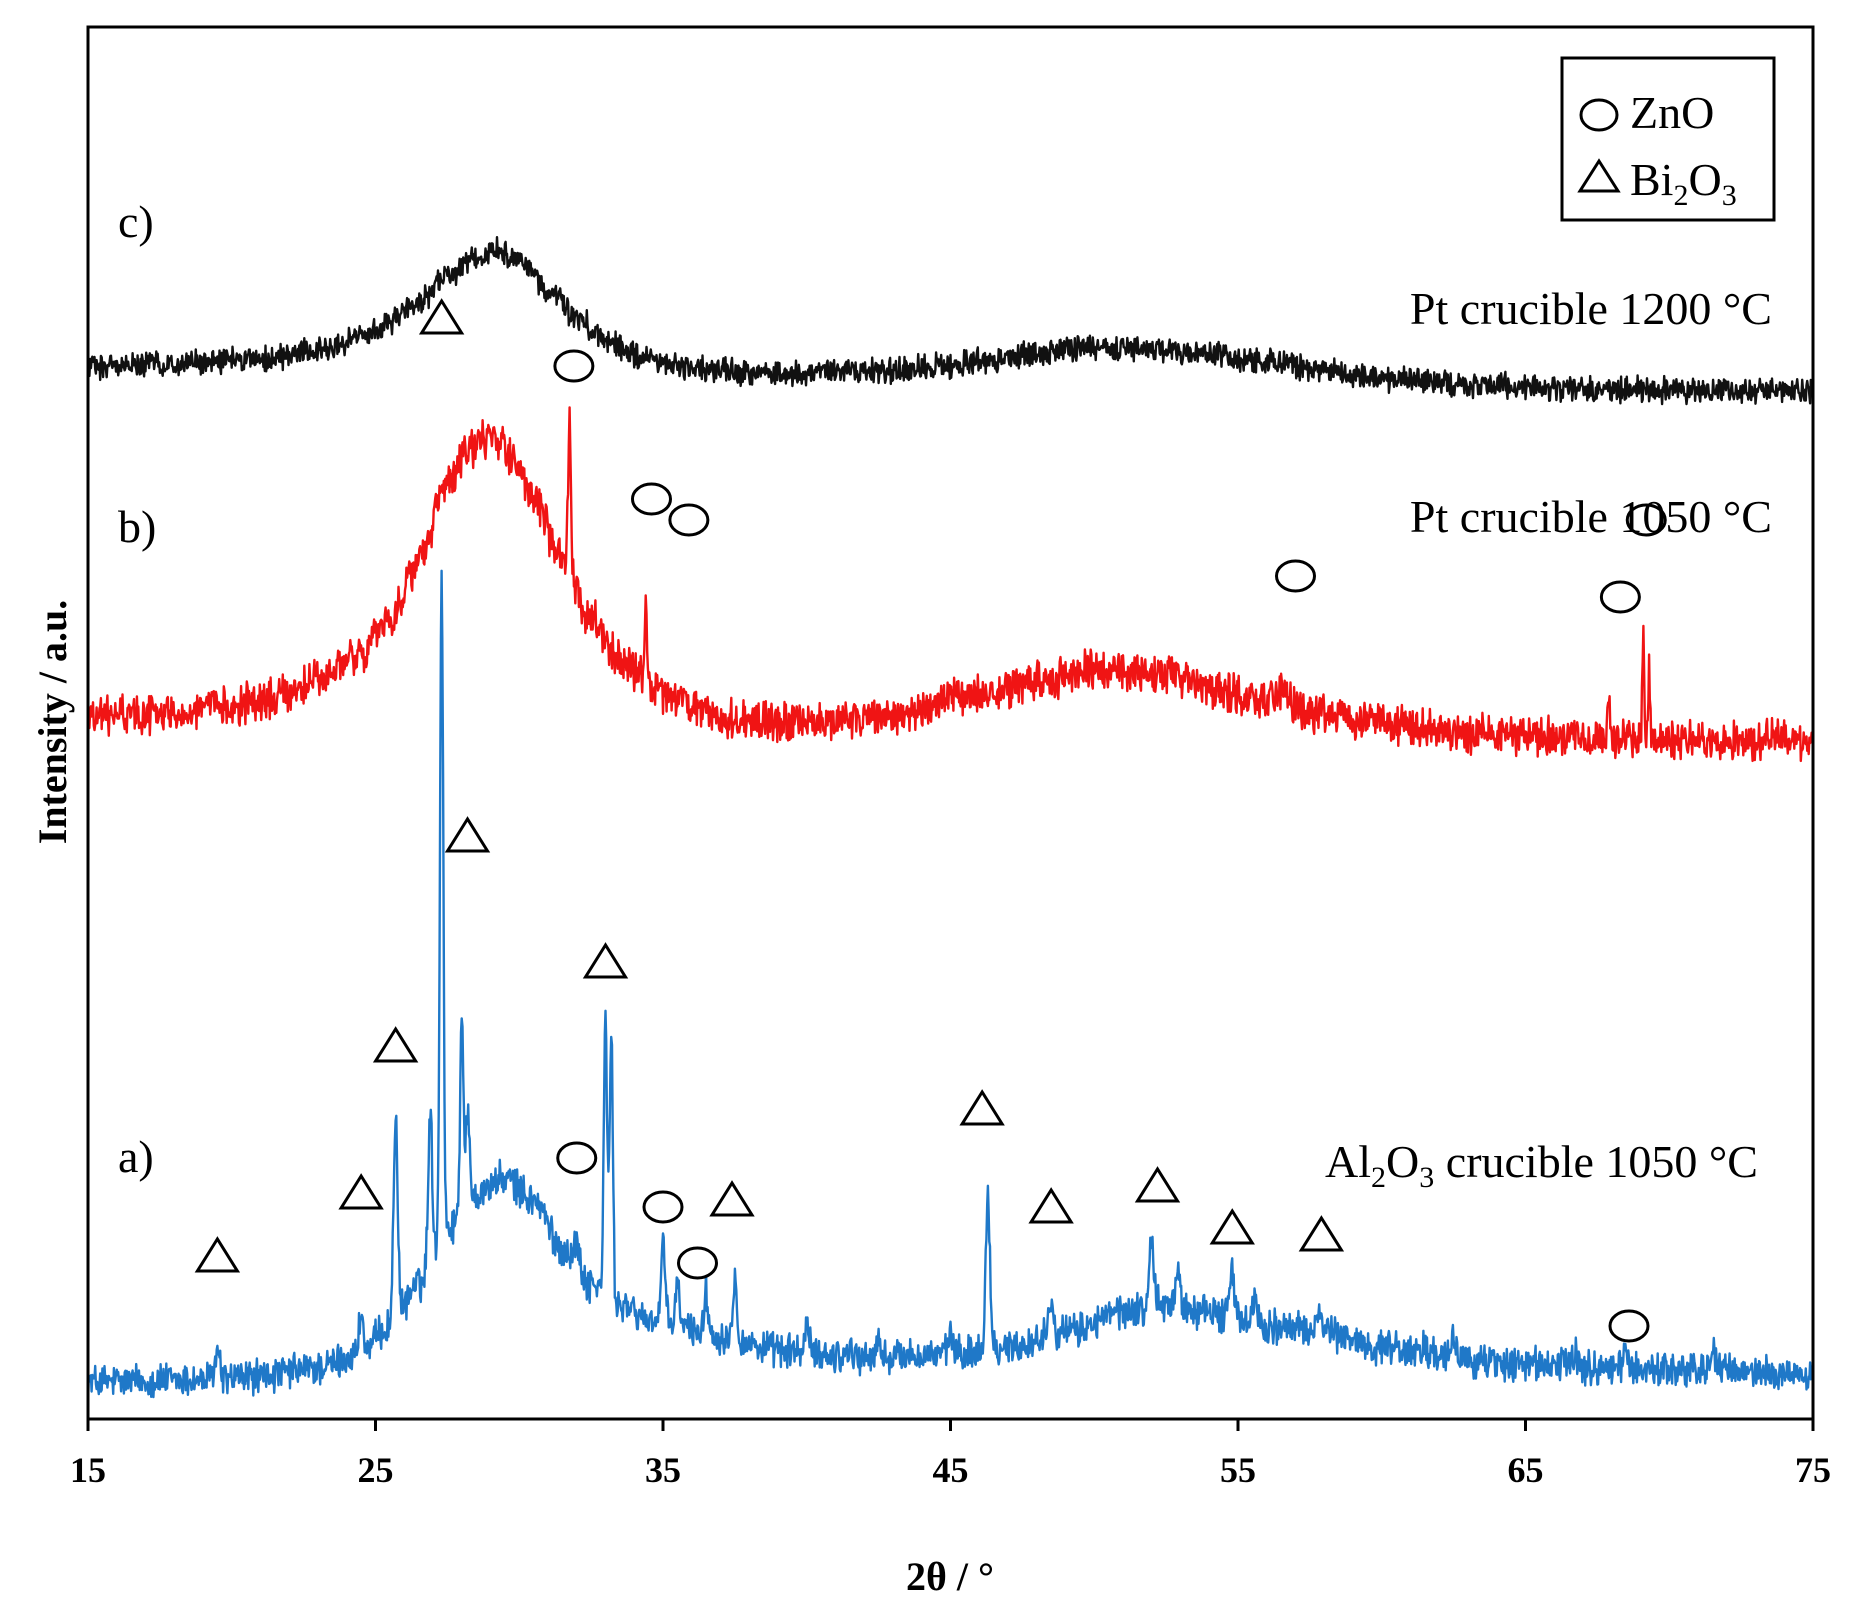  I want to click on series-a-tag: a), so click(136, 1156).